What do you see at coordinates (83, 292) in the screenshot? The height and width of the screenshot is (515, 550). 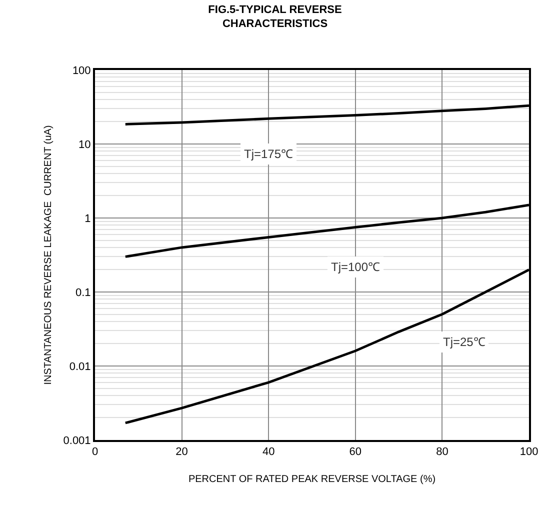 I see `y-tick-label: 0.1` at bounding box center [83, 292].